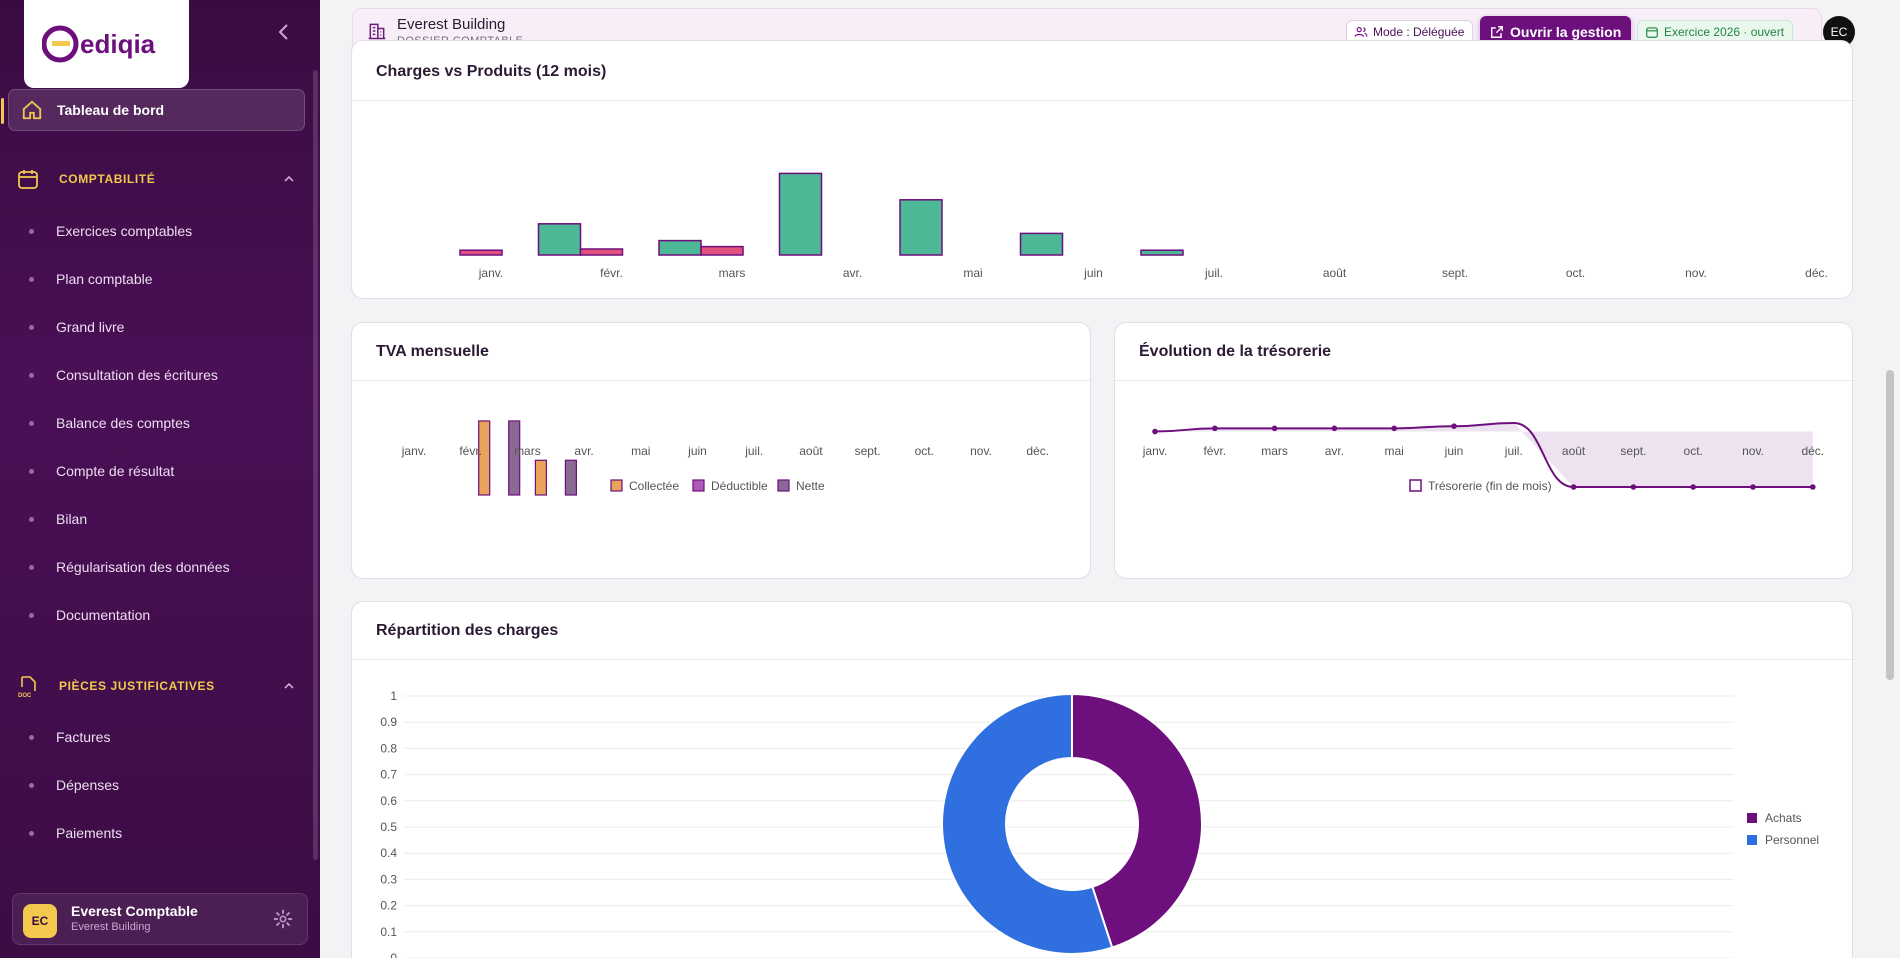  Describe the element at coordinates (1102, 659) in the screenshot. I see `divider` at that location.